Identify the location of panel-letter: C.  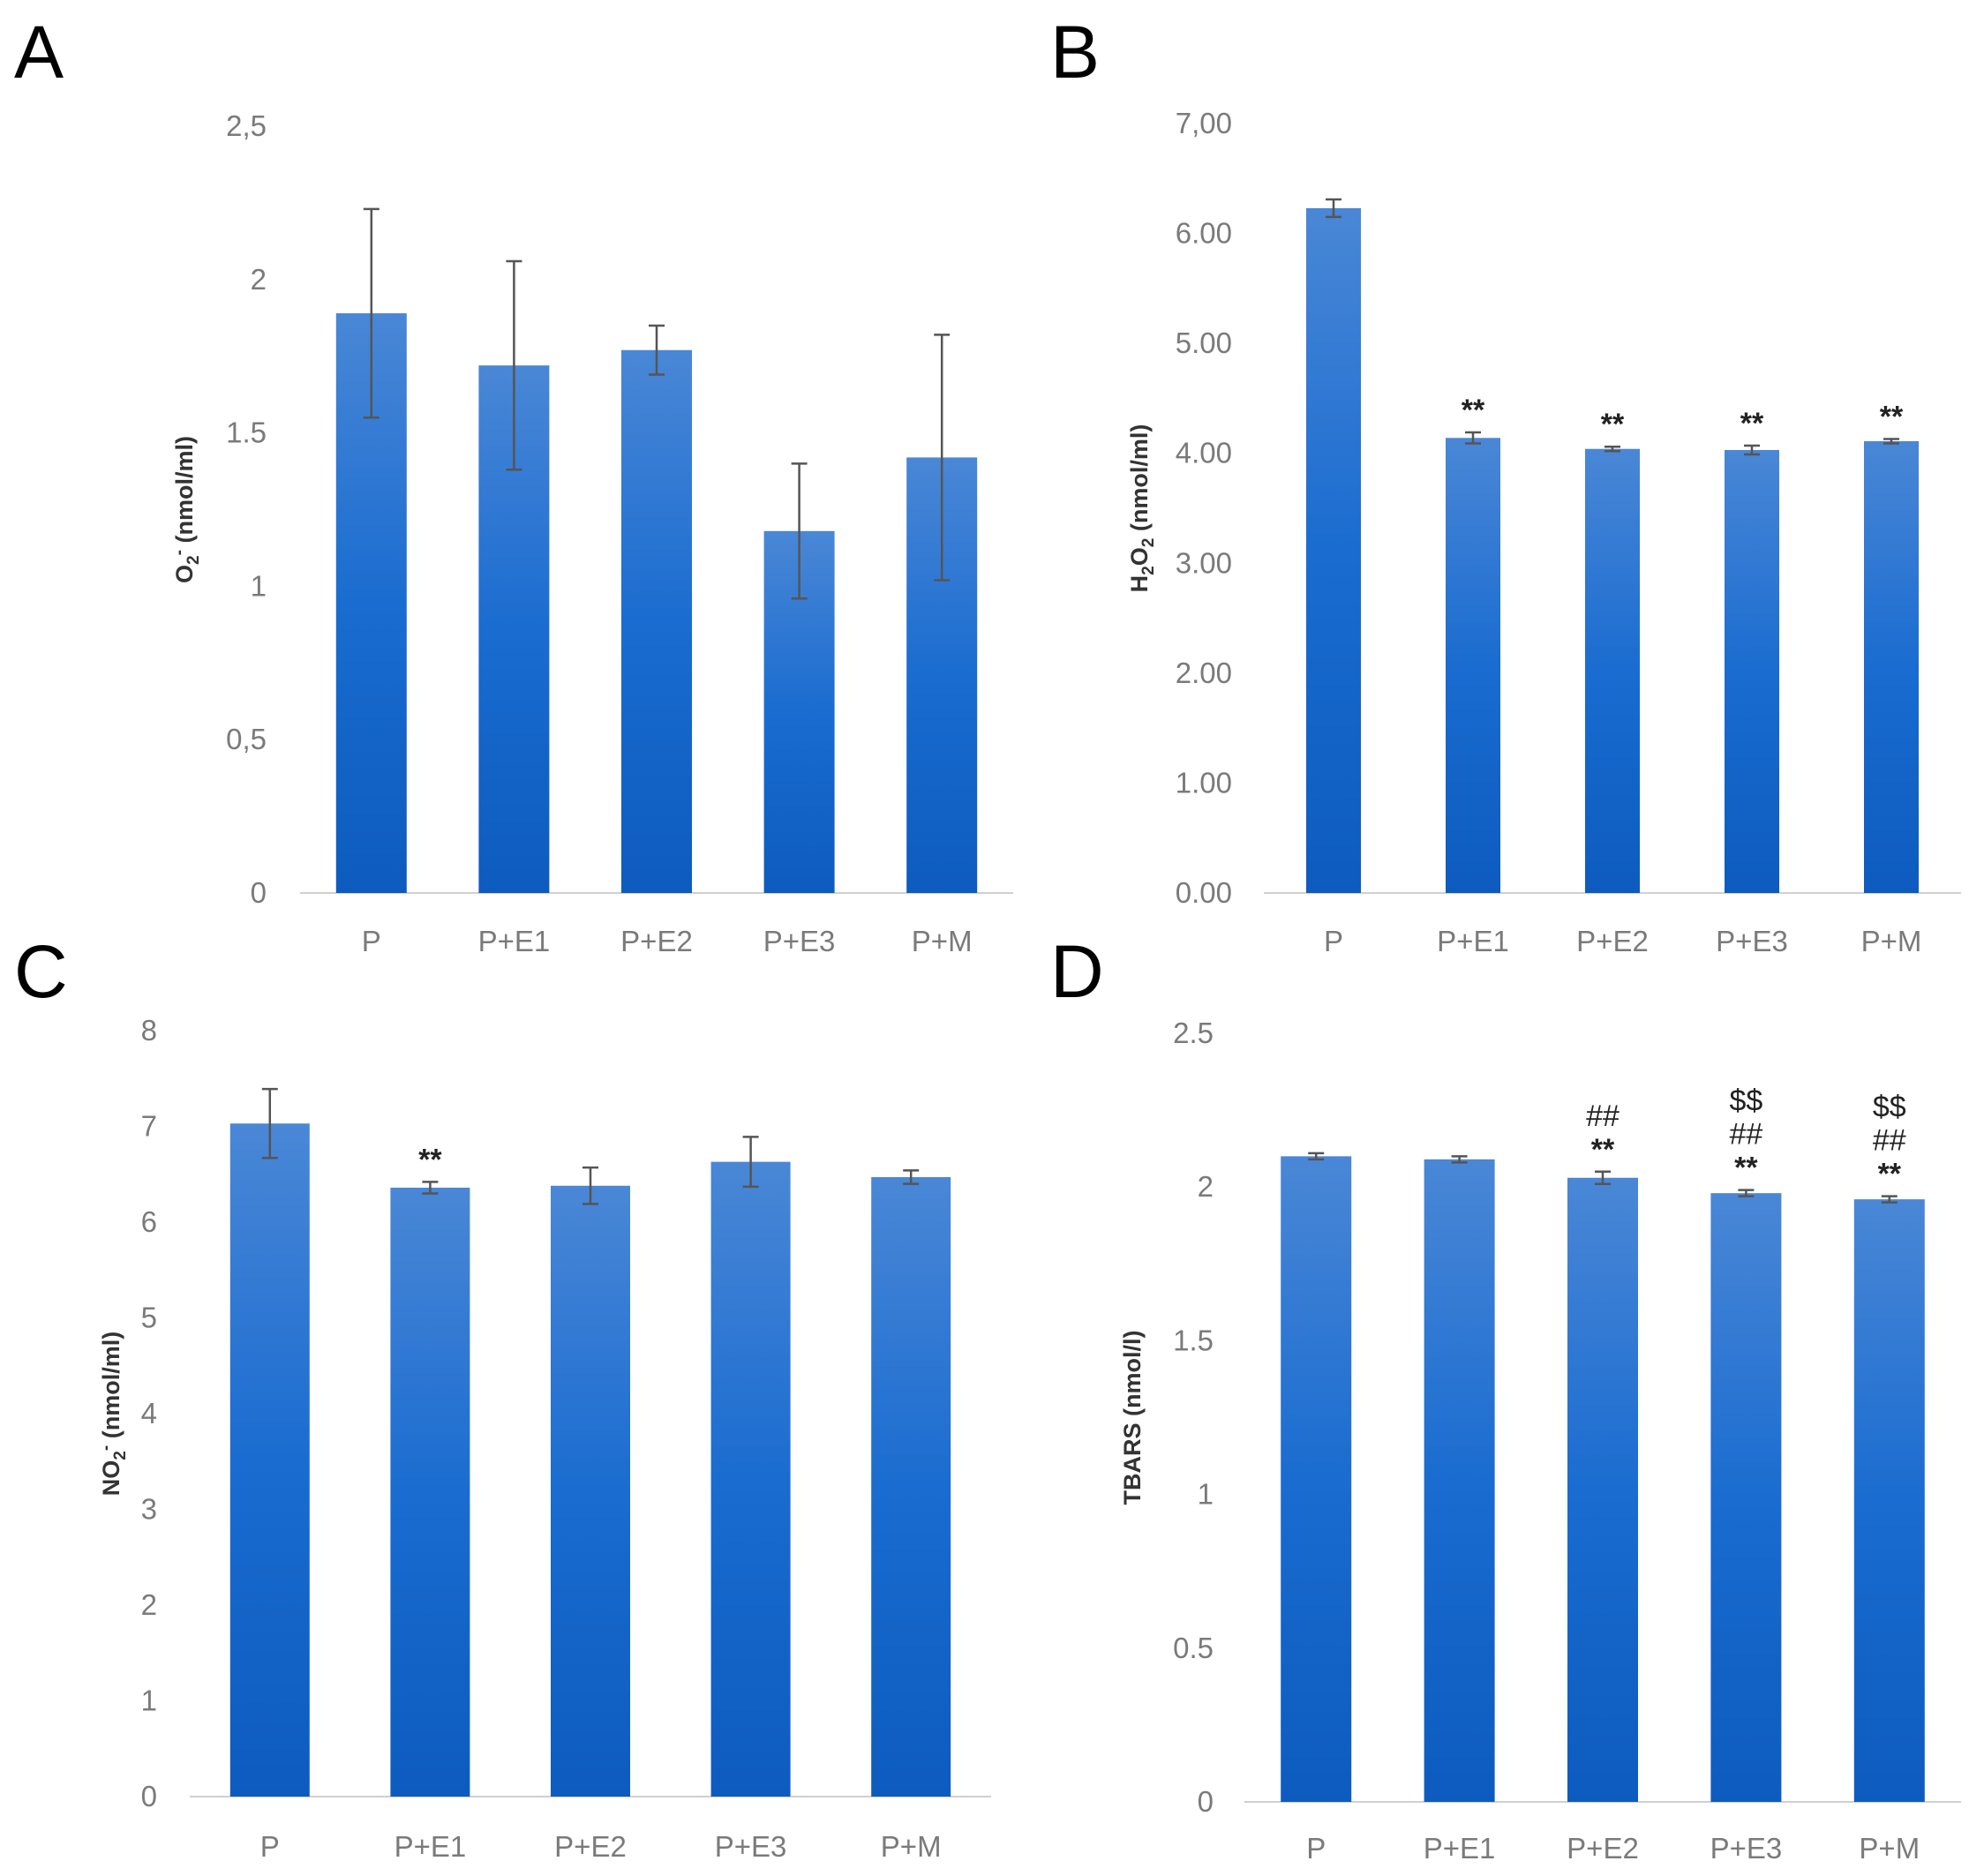
(41, 971).